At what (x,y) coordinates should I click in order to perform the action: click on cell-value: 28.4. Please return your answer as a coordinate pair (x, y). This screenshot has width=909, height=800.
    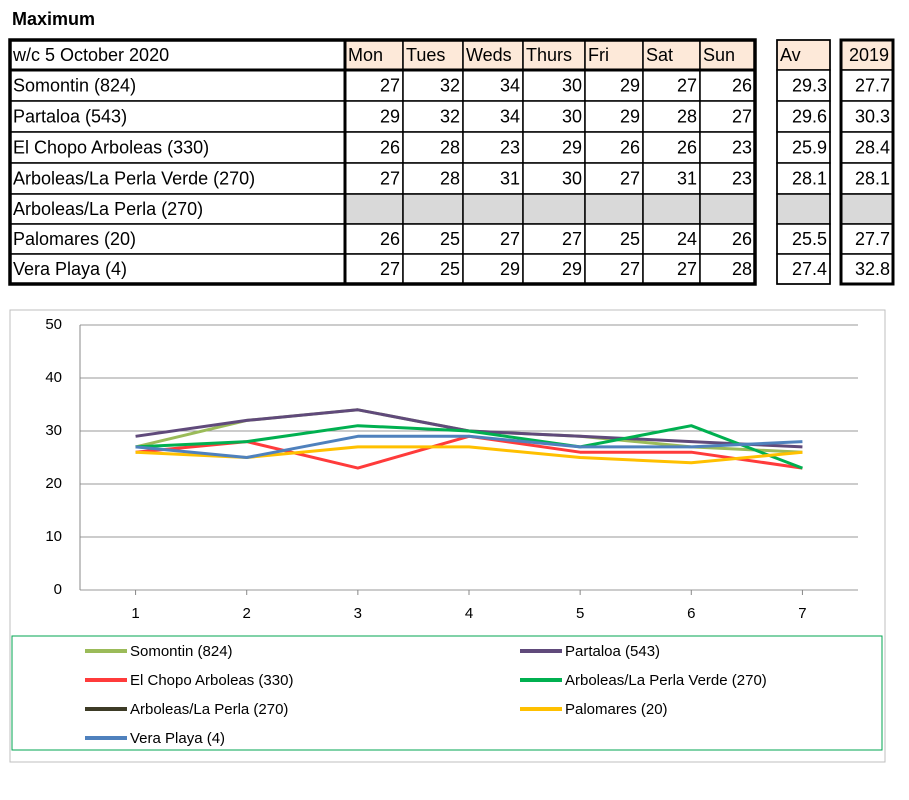
    Looking at the image, I should click on (872, 147).